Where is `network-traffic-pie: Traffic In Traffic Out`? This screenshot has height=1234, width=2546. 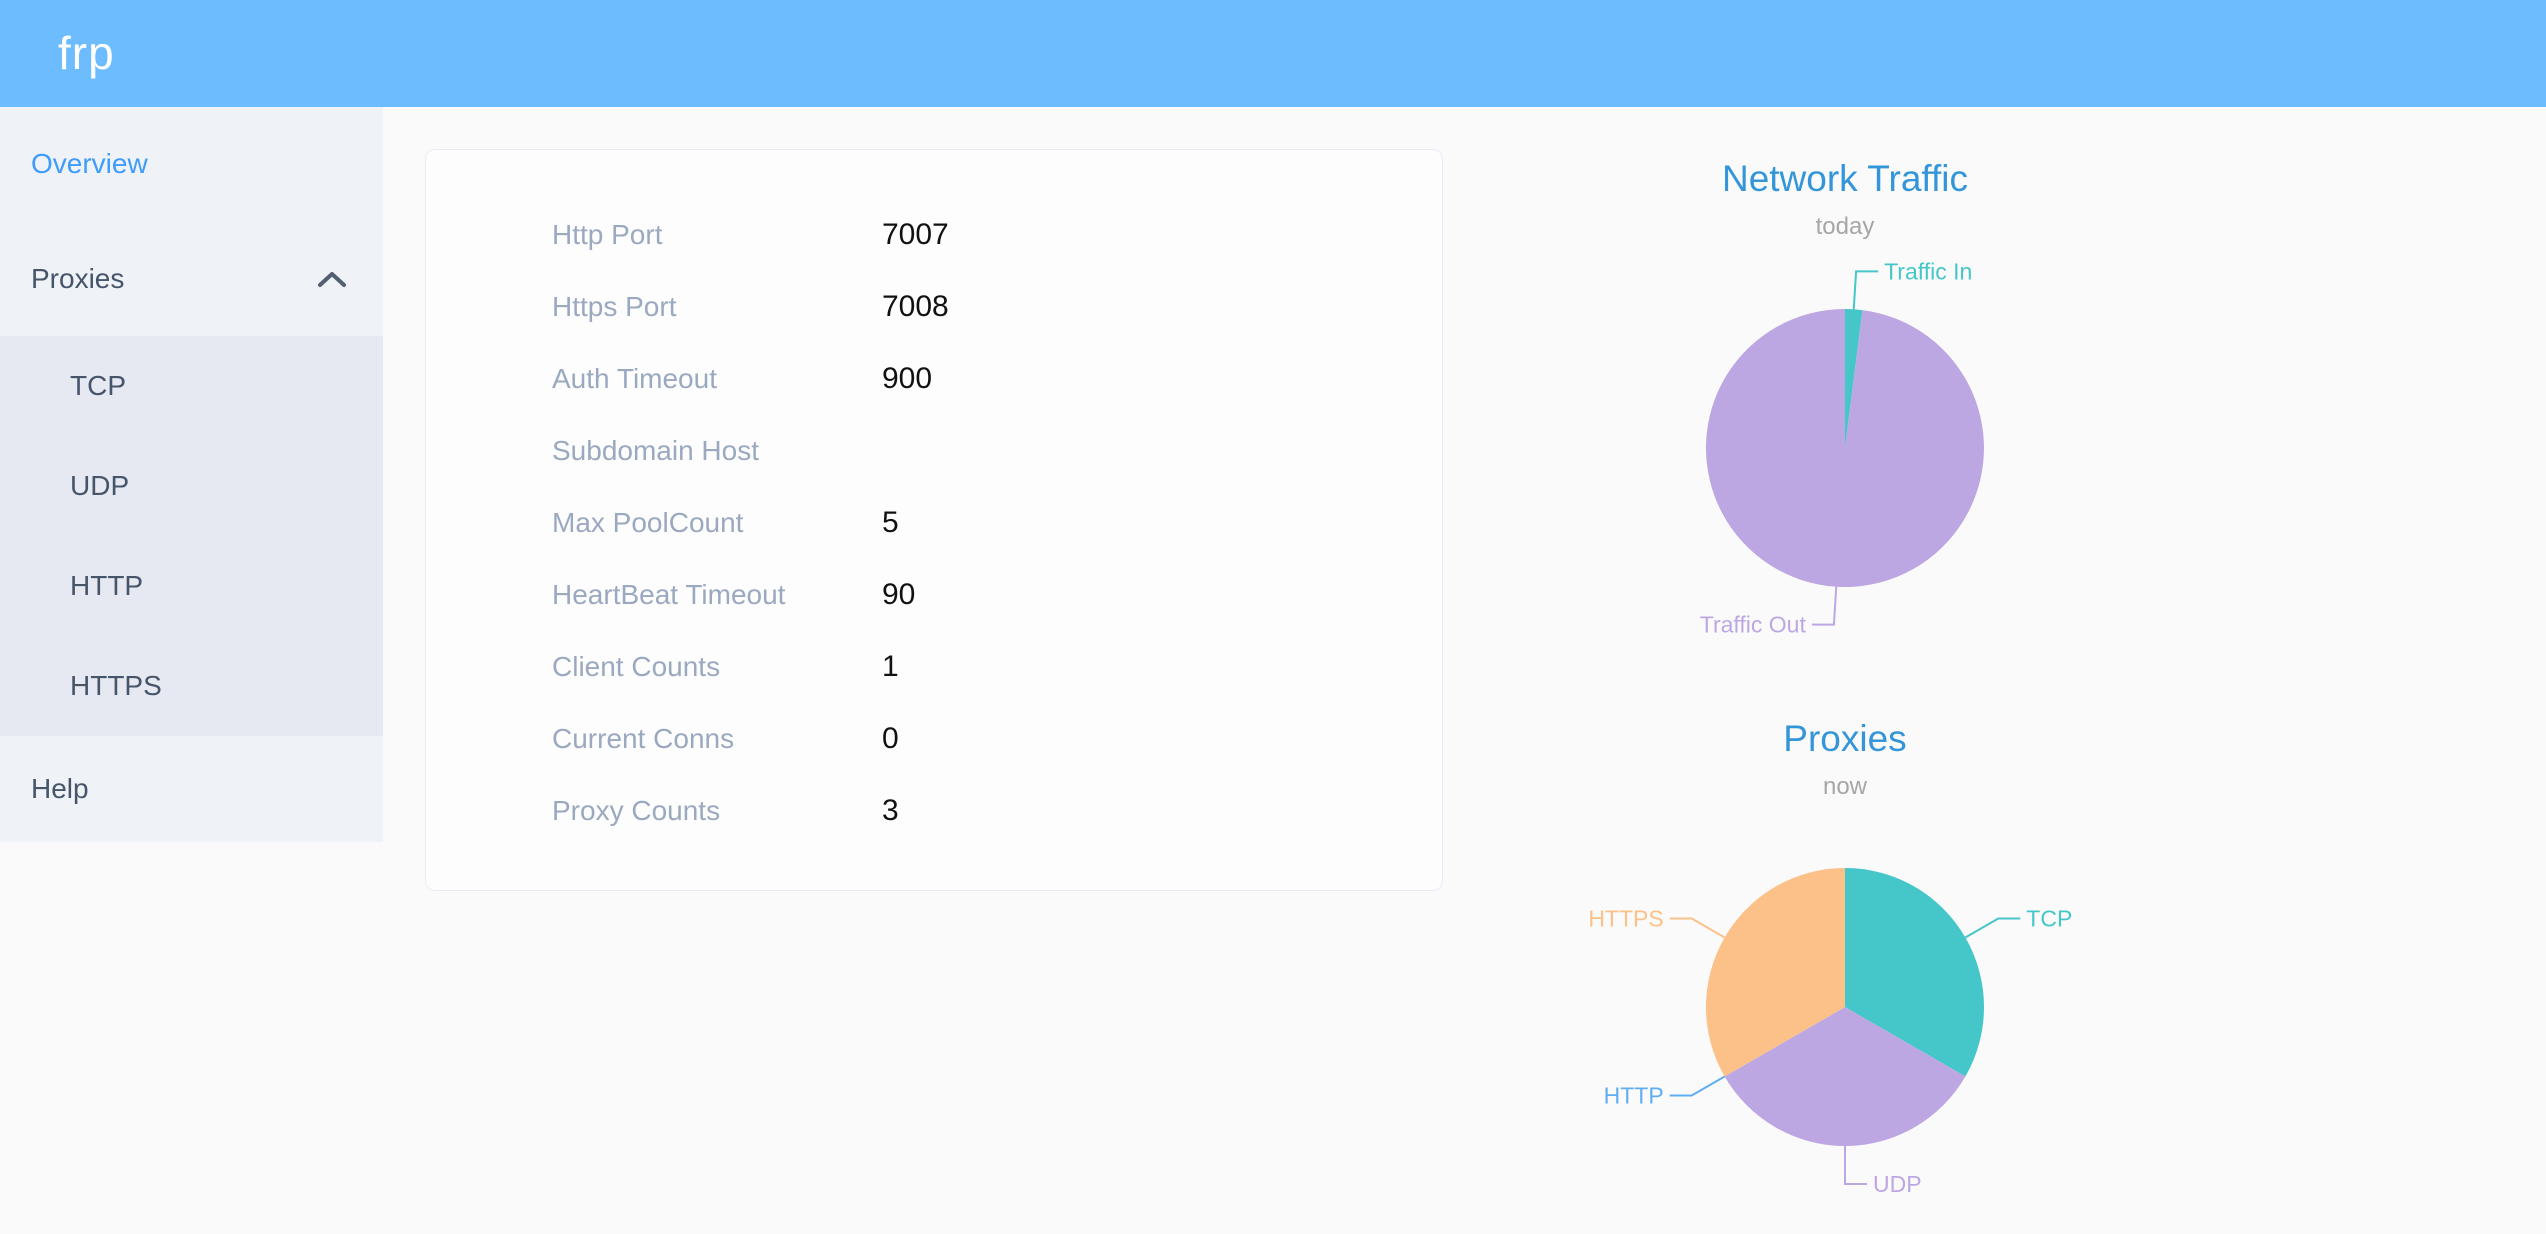
network-traffic-pie: Traffic In Traffic Out is located at coordinates (1842, 448).